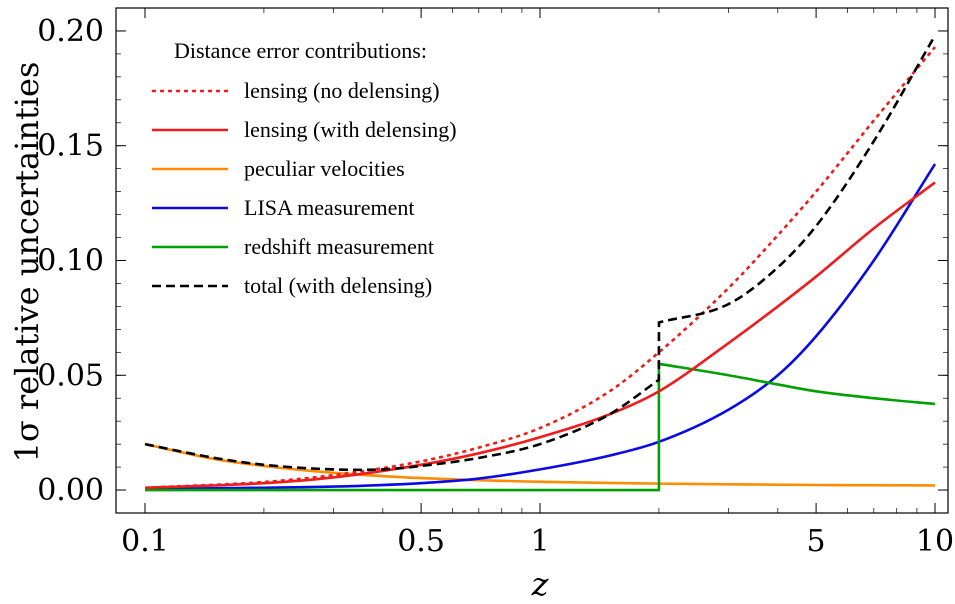  Describe the element at coordinates (935, 541) in the screenshot. I see `x-tick-label: 10` at that location.